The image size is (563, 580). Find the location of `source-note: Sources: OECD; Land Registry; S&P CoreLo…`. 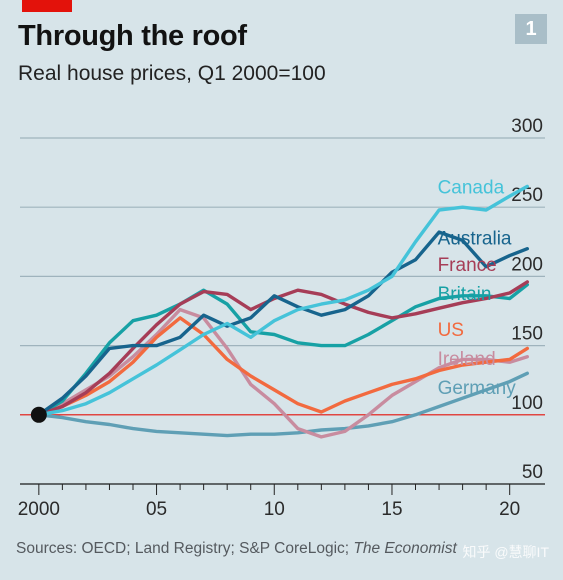

source-note: Sources: OECD; Land Registry; S&P CoreLo… is located at coordinates (236, 549).